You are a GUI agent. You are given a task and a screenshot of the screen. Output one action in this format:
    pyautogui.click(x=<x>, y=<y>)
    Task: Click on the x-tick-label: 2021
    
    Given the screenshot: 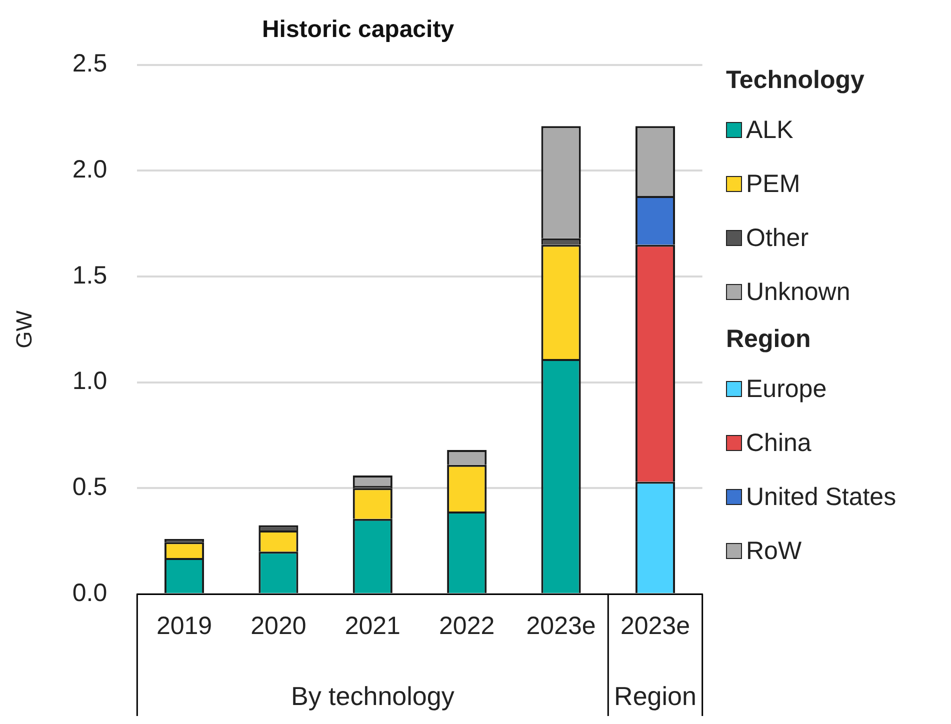 What is the action you would take?
    pyautogui.click(x=372, y=626)
    